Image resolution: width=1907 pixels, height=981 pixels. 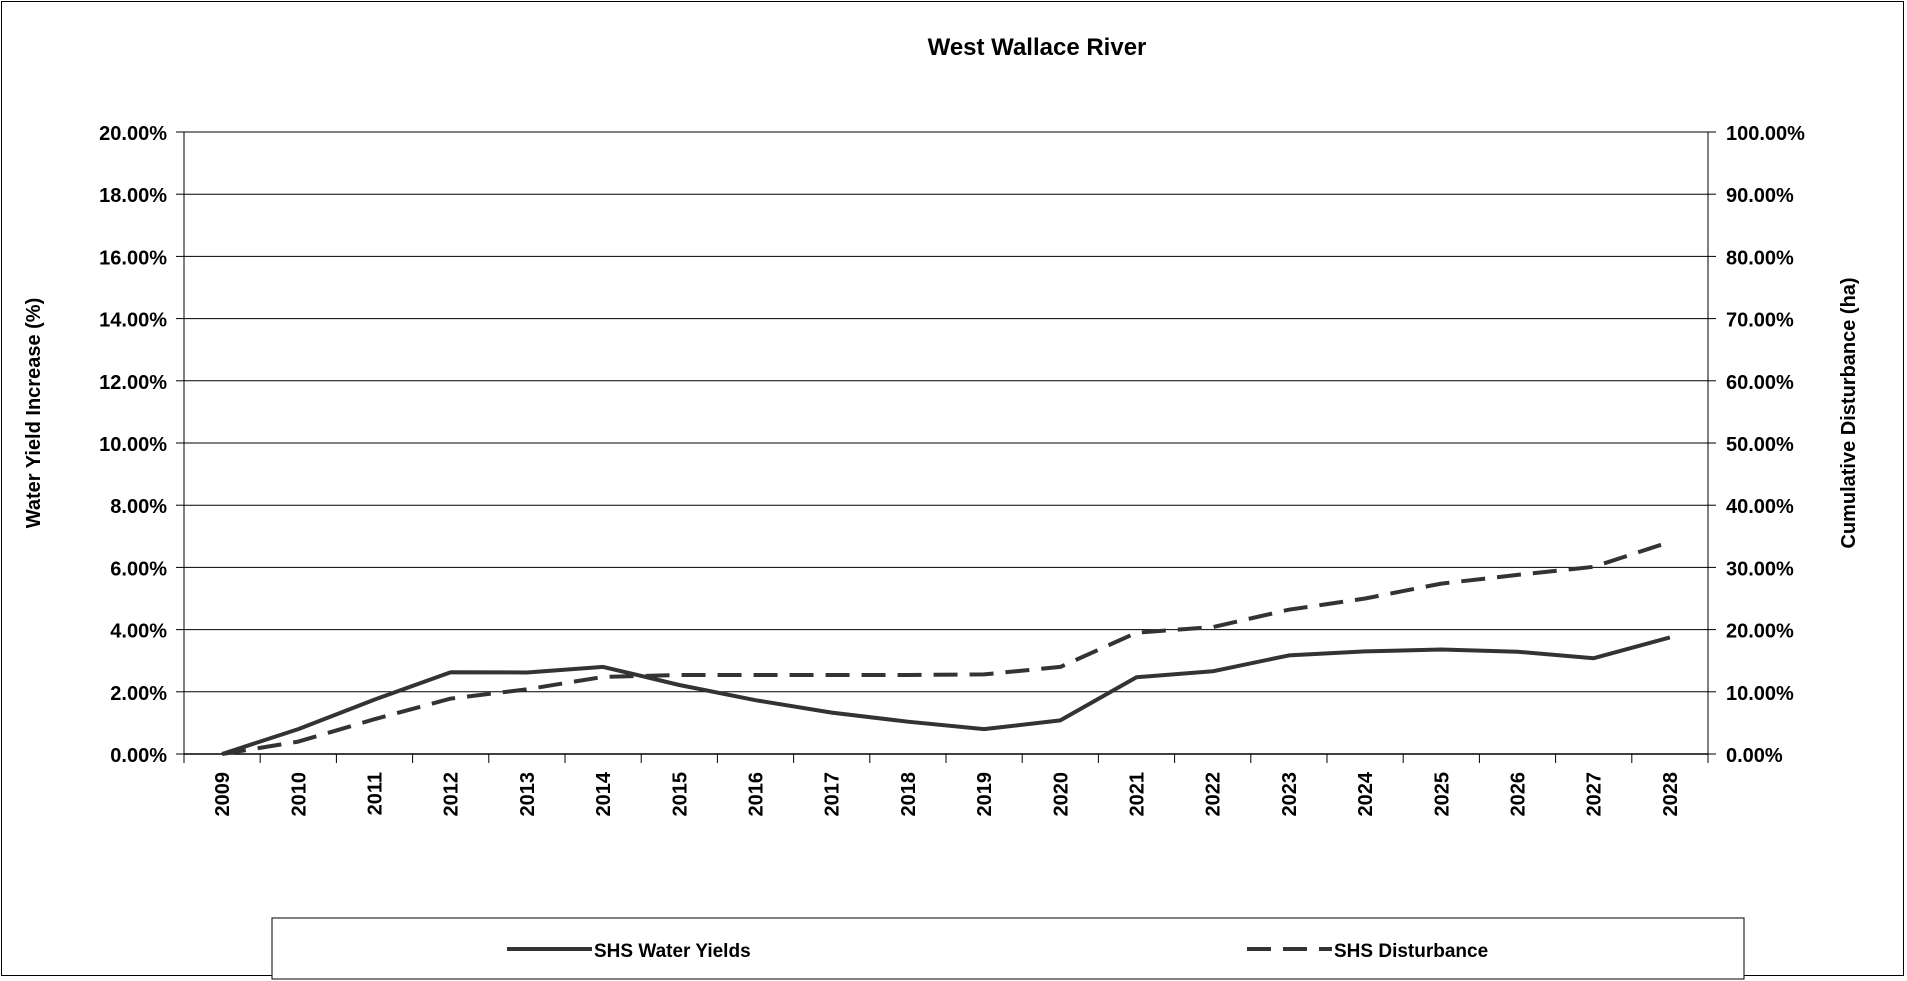 I want to click on y2-tick-label: 0.00%, so click(x=1754, y=756).